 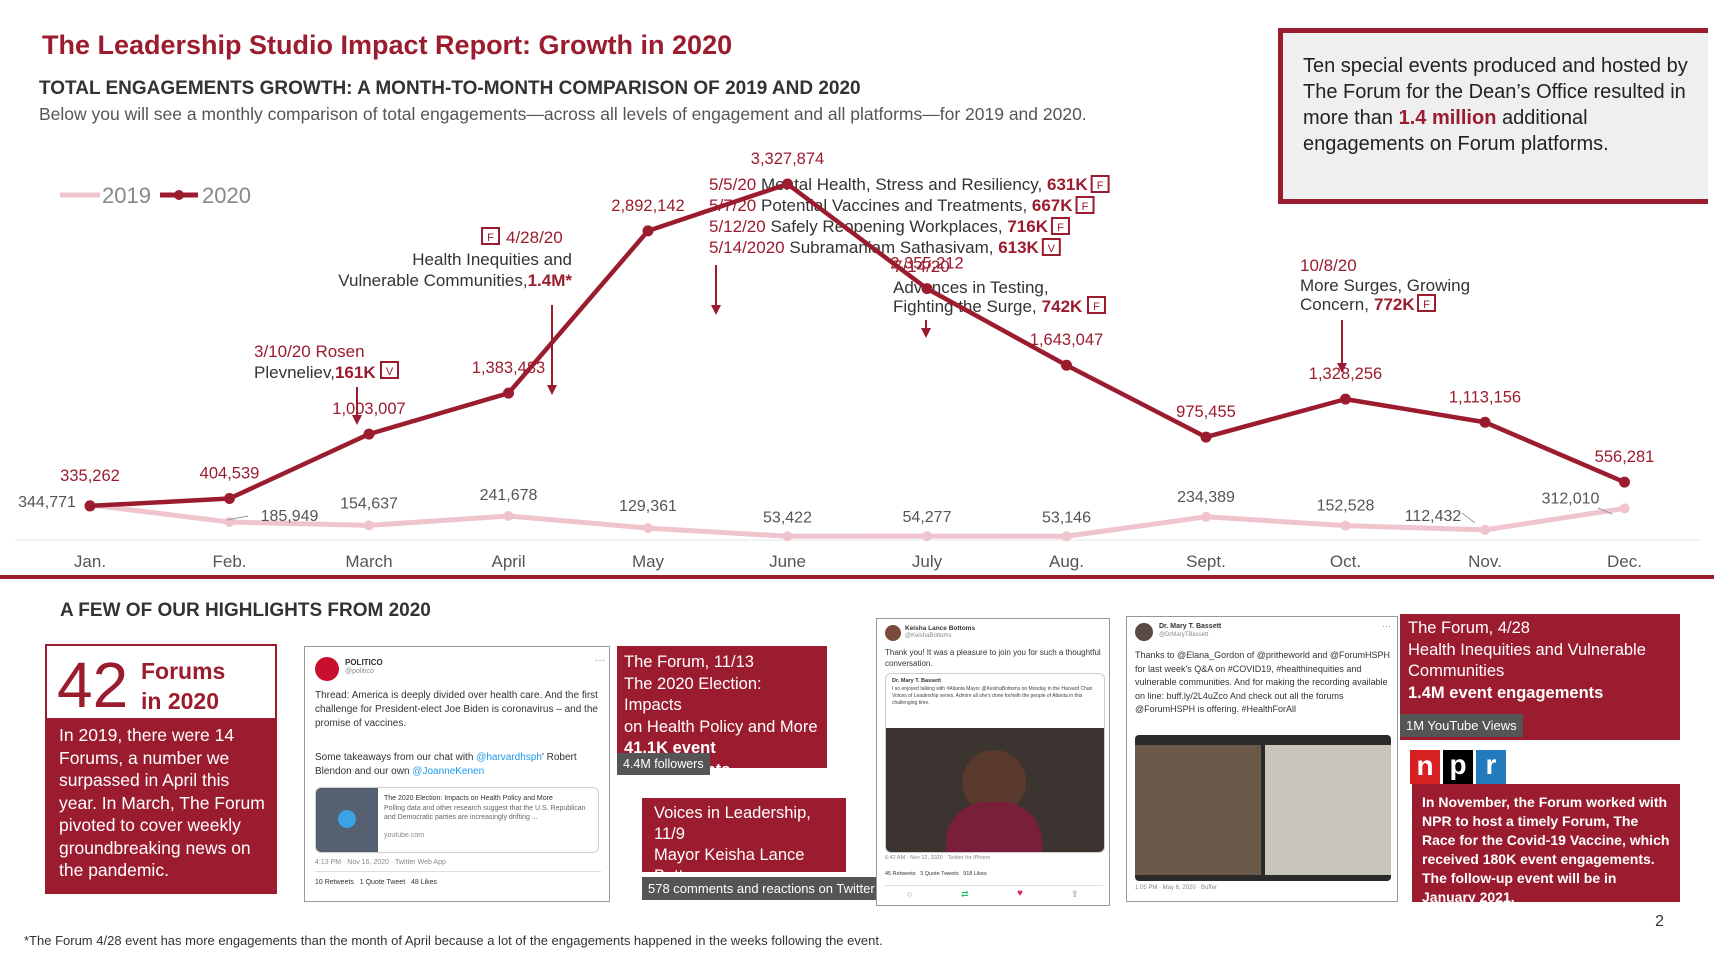 What do you see at coordinates (787, 561) in the screenshot?
I see `x-tick-label: June` at bounding box center [787, 561].